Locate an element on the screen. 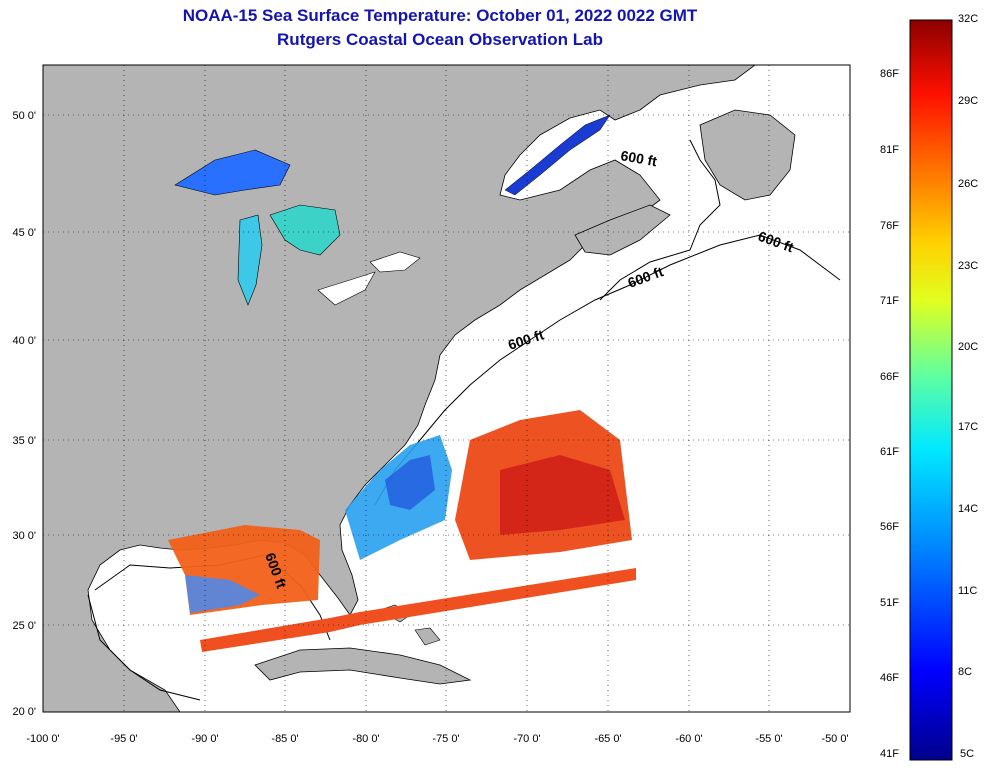 The image size is (984, 770). fahrenheit-label: 41F is located at coordinates (889, 754).